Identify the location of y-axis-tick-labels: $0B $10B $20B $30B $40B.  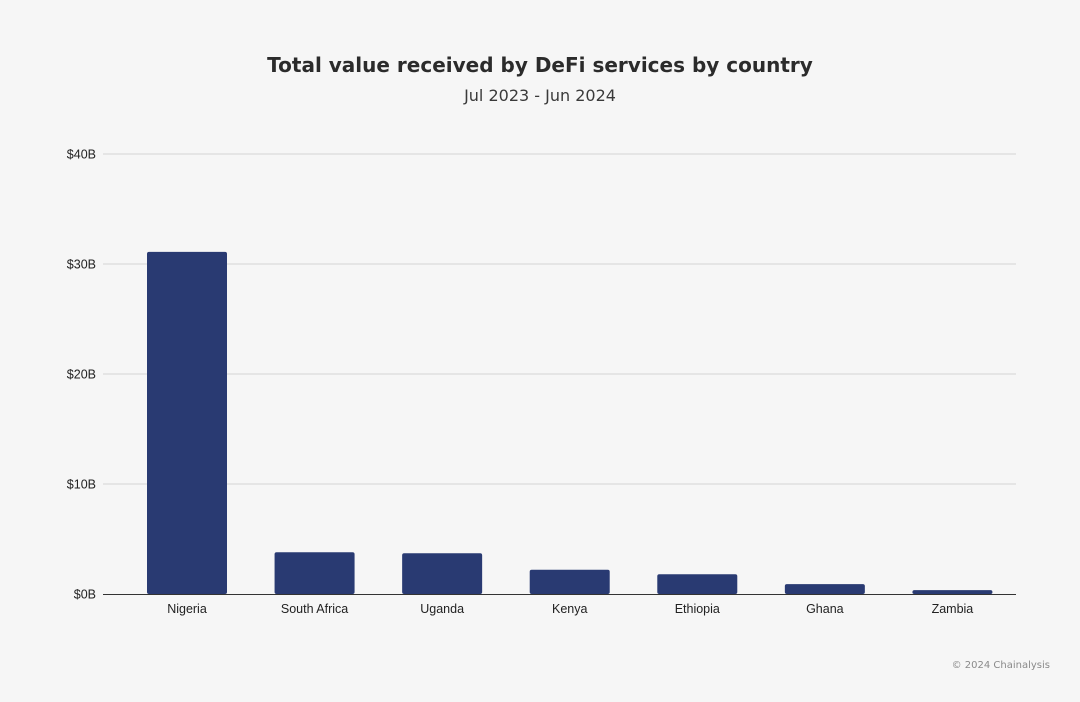
(81, 375).